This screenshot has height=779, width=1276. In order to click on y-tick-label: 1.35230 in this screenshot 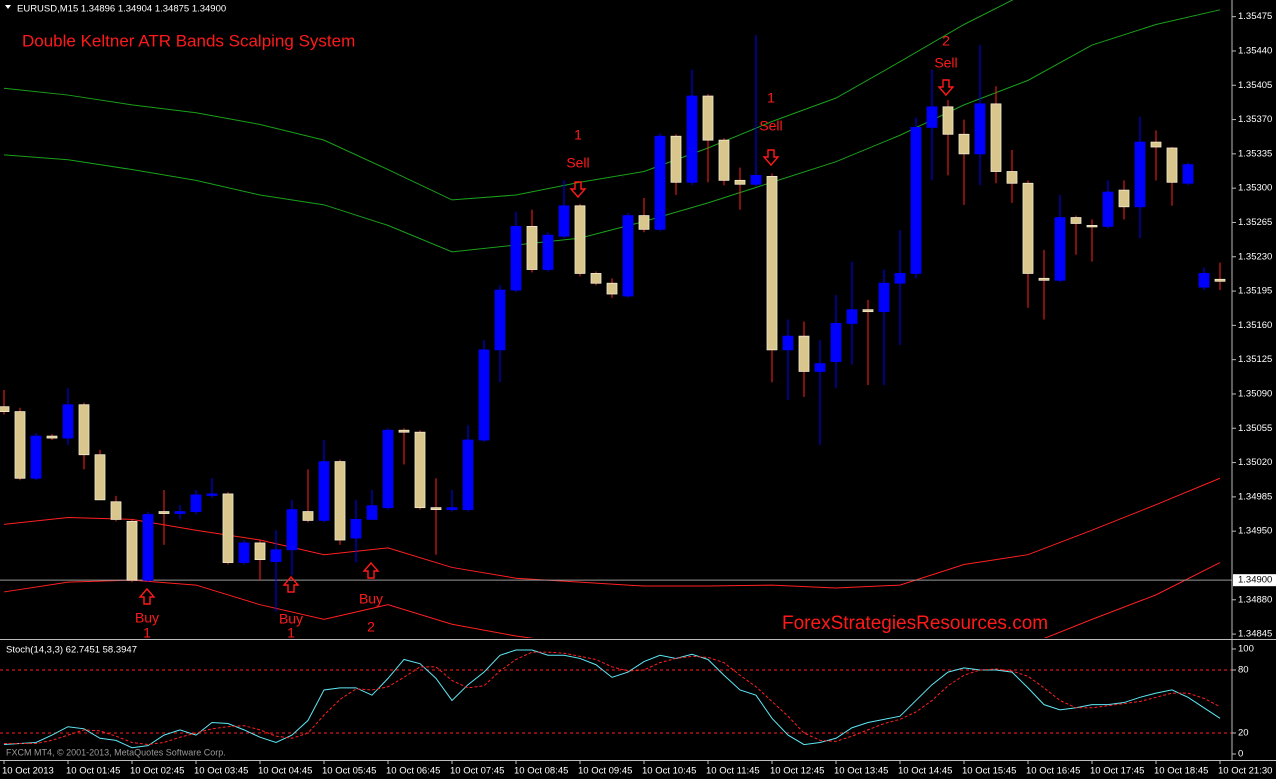, I will do `click(1255, 256)`.